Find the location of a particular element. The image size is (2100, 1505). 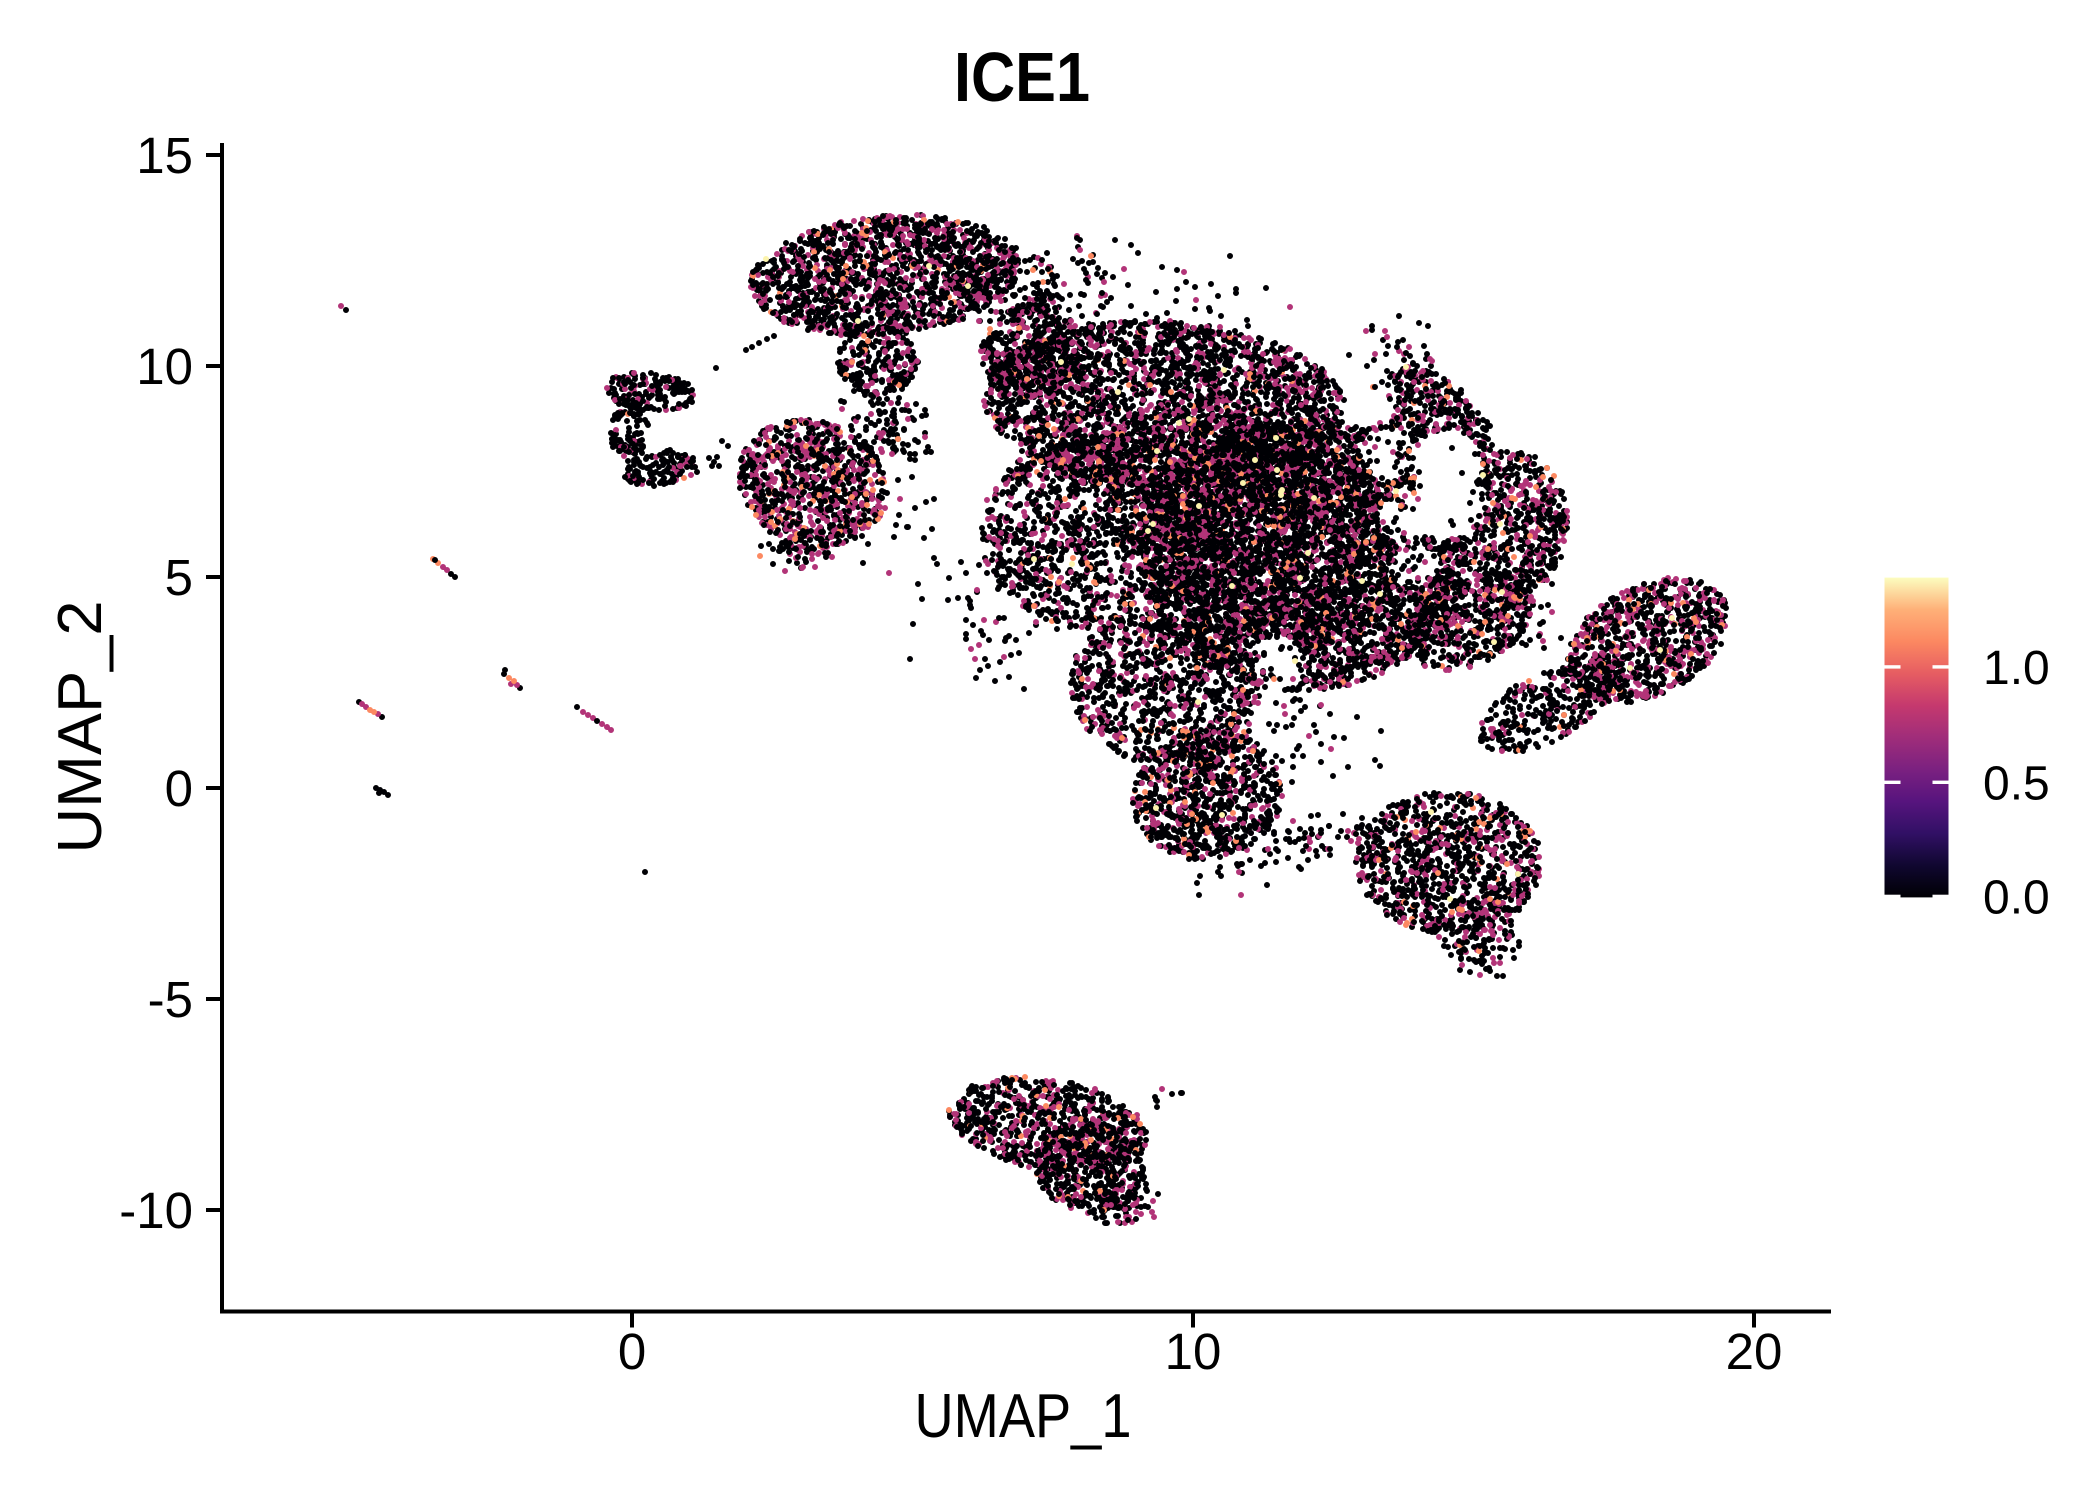

svg-text: -5 is located at coordinates (170, 999).